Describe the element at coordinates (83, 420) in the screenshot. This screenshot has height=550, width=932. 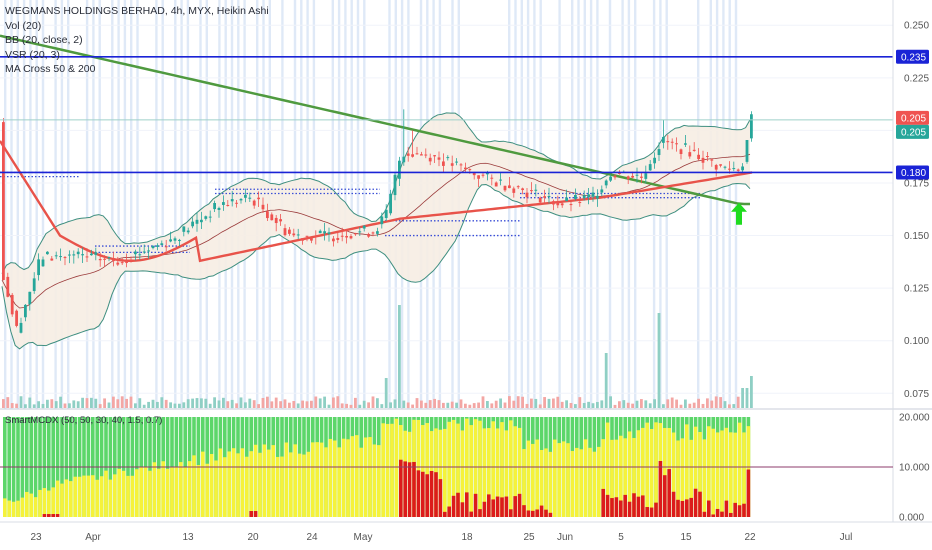
I see `oscillator-label: SmartMCDX (50, 50, 30, 40, 1.5, 0.7)` at that location.